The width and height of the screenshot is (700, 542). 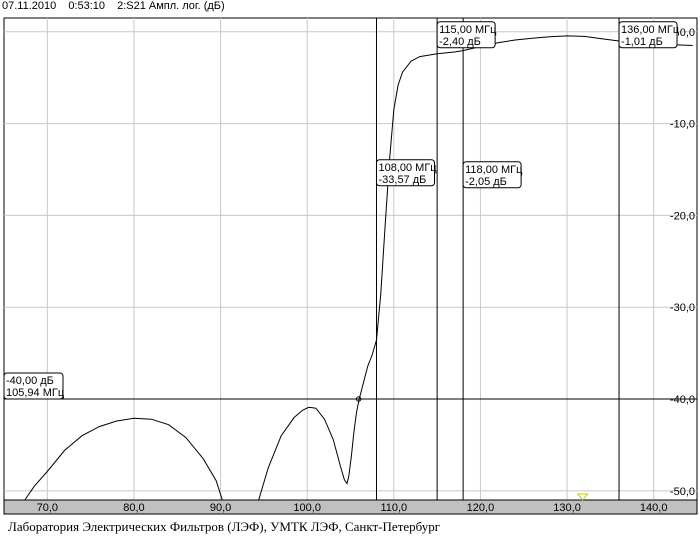 What do you see at coordinates (481, 508) in the screenshot?
I see `x-tick-label: 120,0` at bounding box center [481, 508].